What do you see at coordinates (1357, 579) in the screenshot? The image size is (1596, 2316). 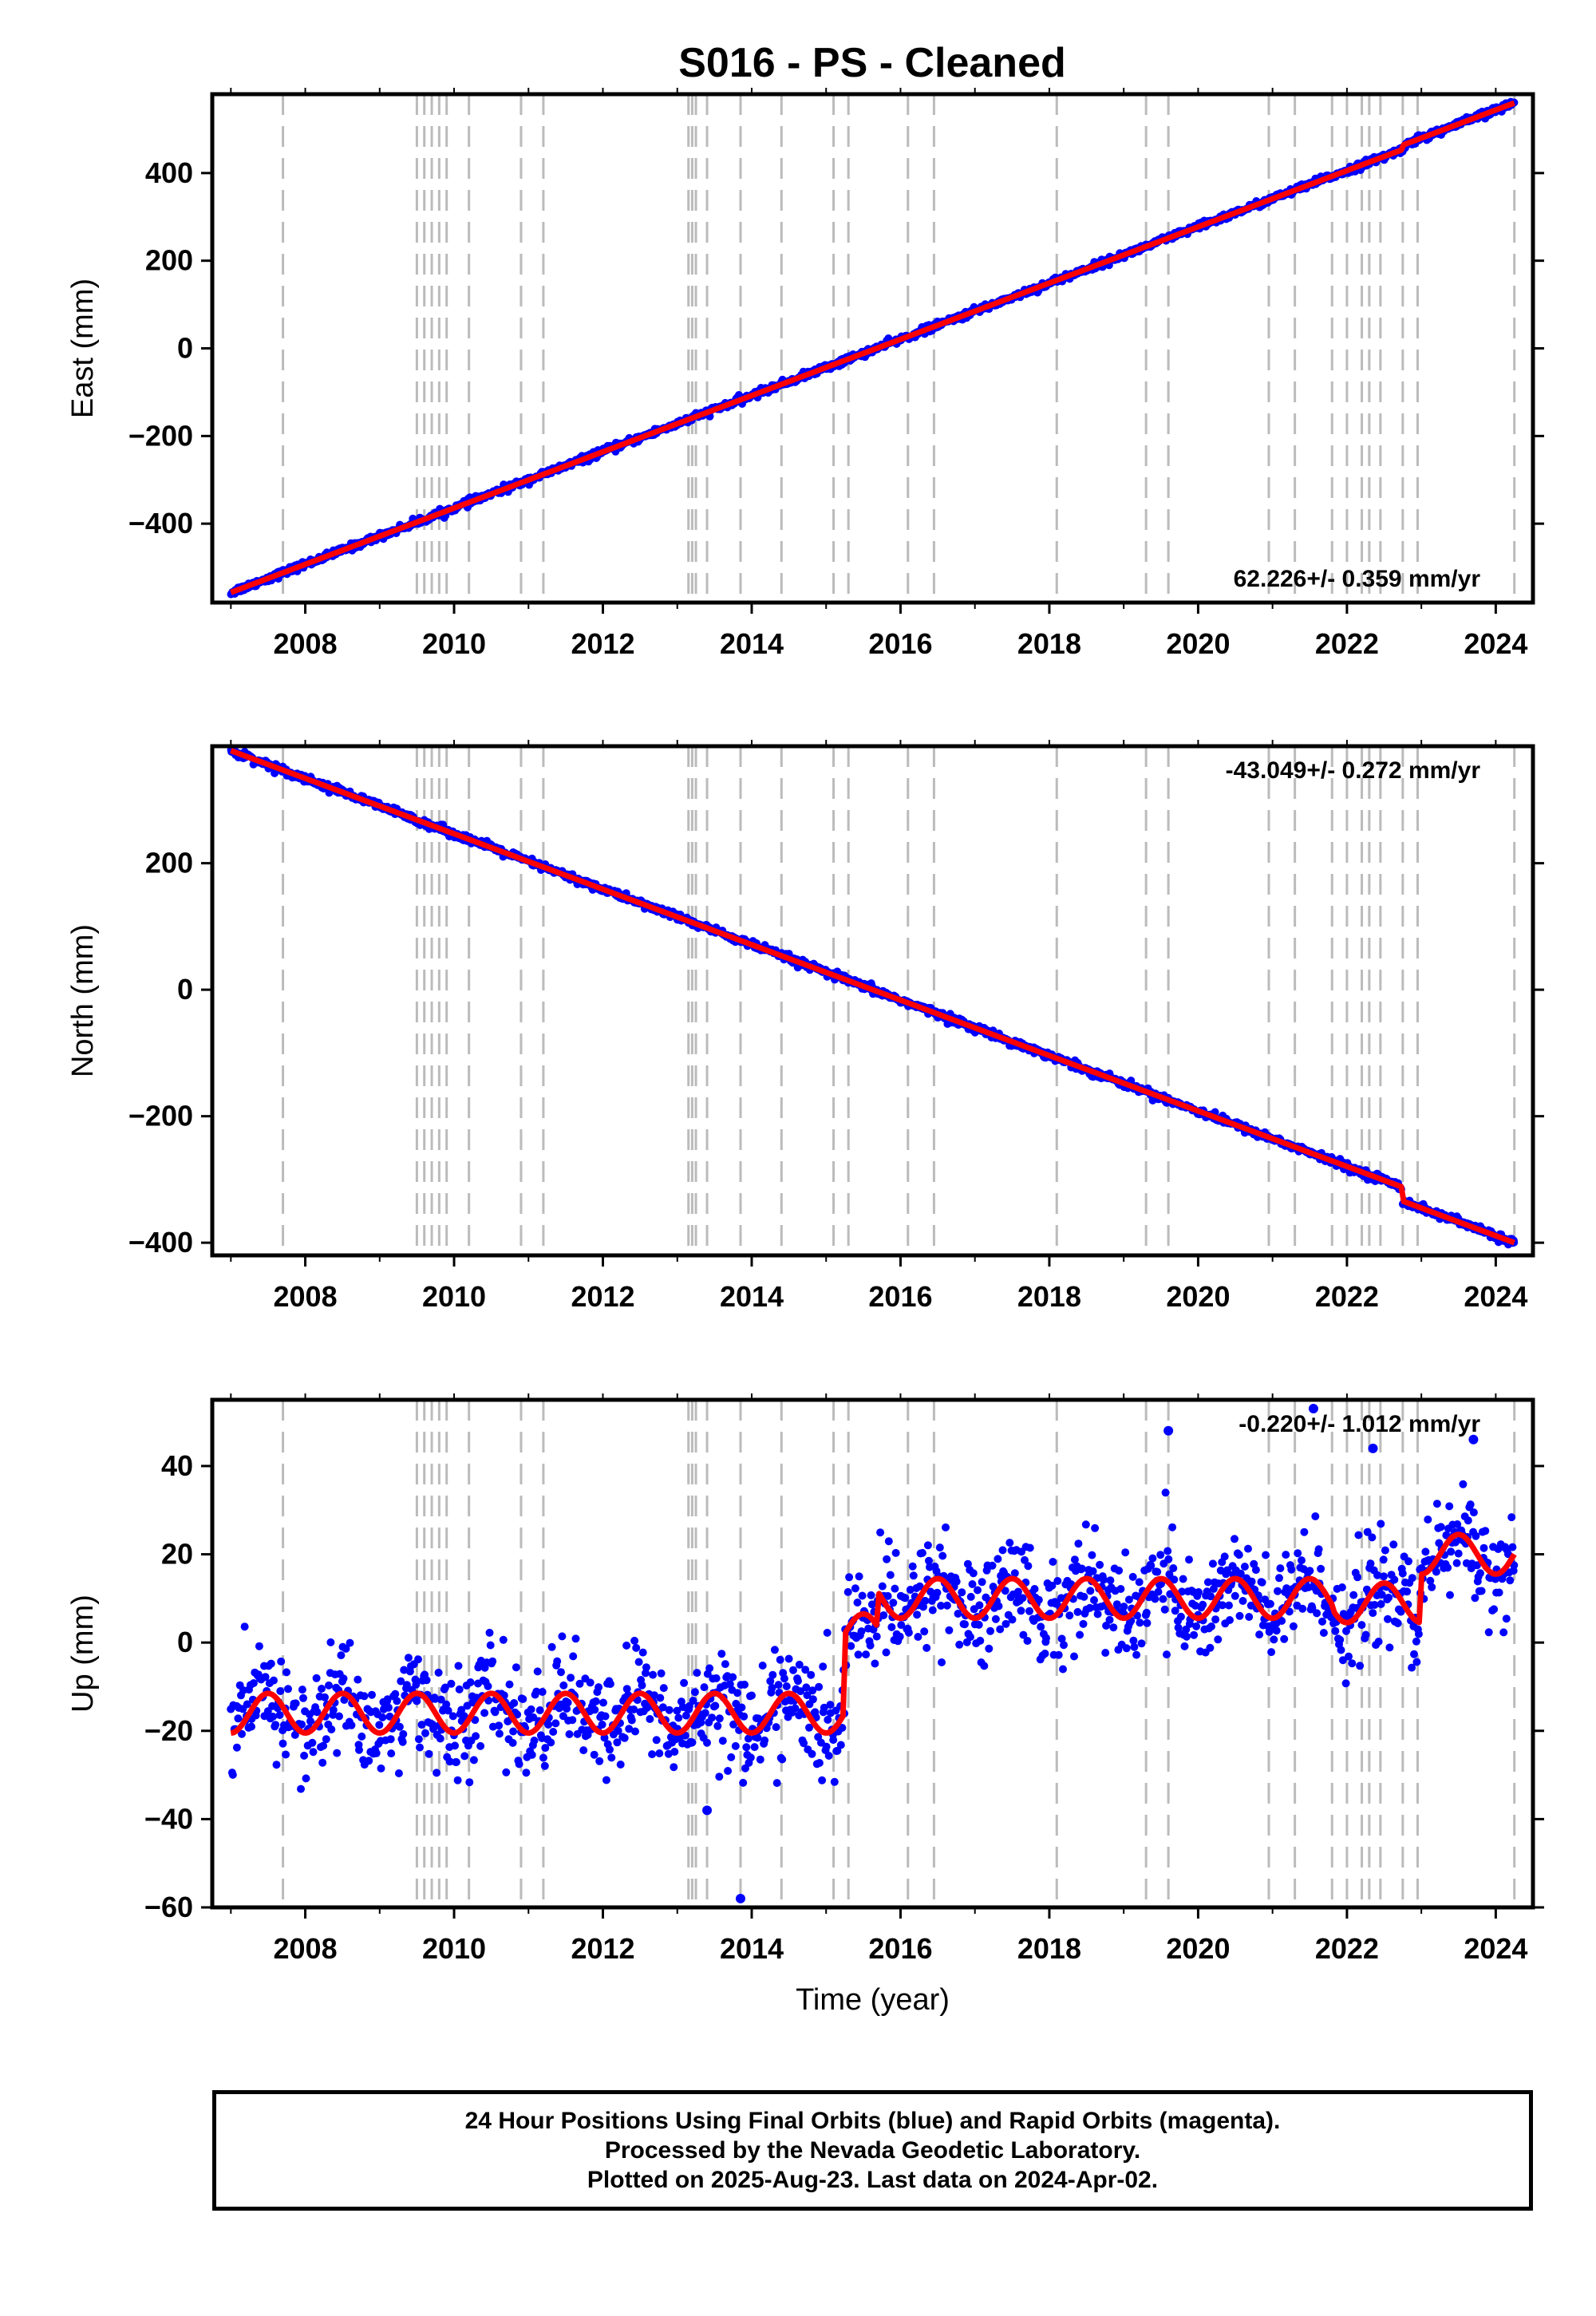 I see `east-rate-label: 62.226+/- 0.359 mm/yr` at bounding box center [1357, 579].